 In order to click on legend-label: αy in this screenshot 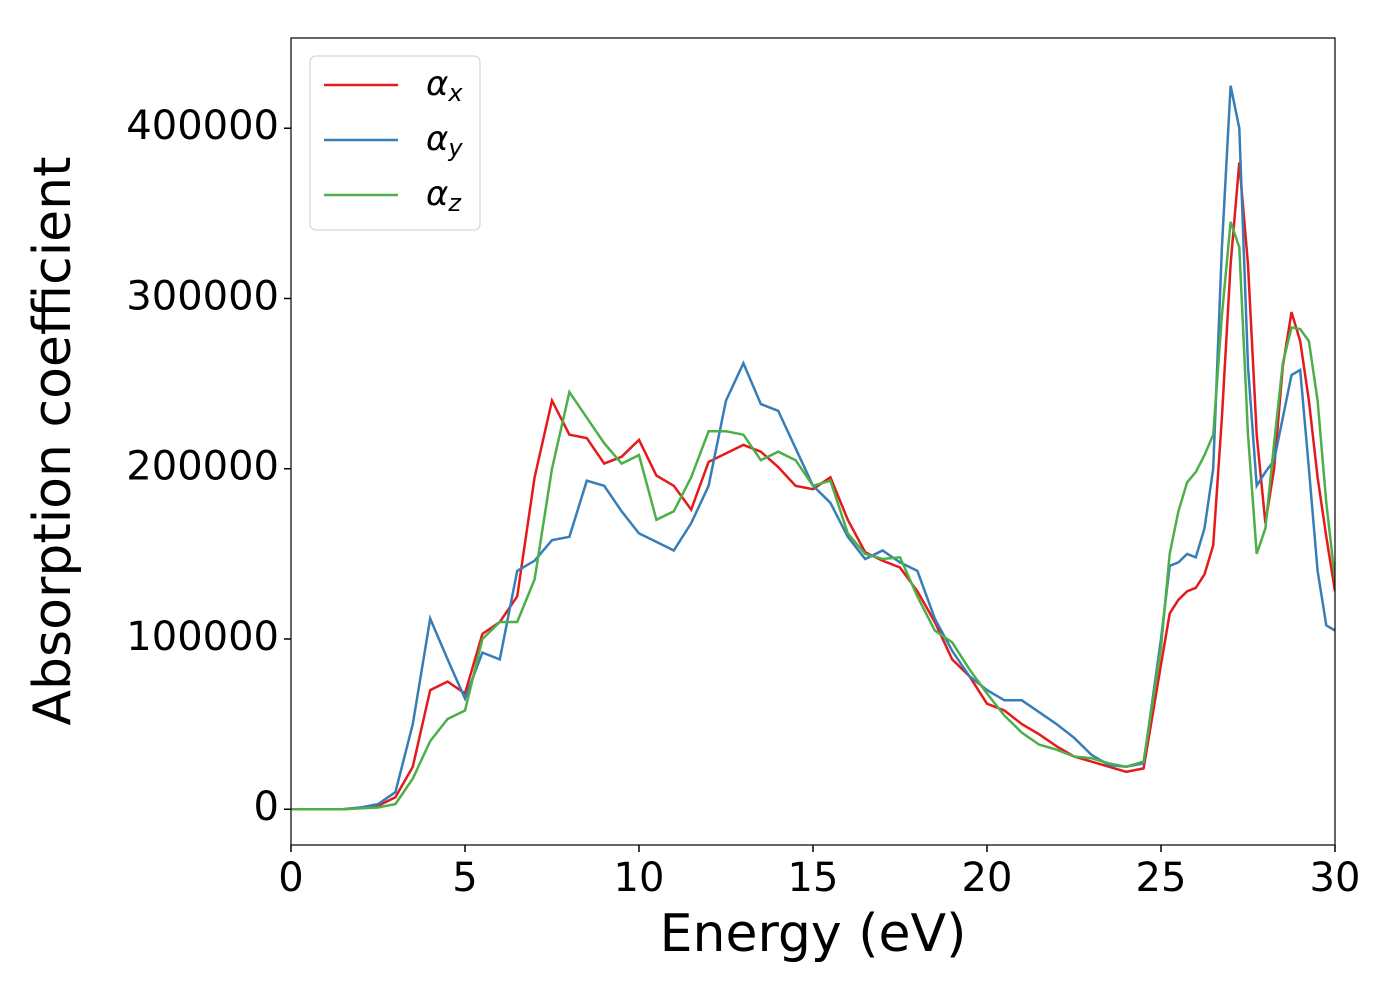, I will do `click(444, 141)`.